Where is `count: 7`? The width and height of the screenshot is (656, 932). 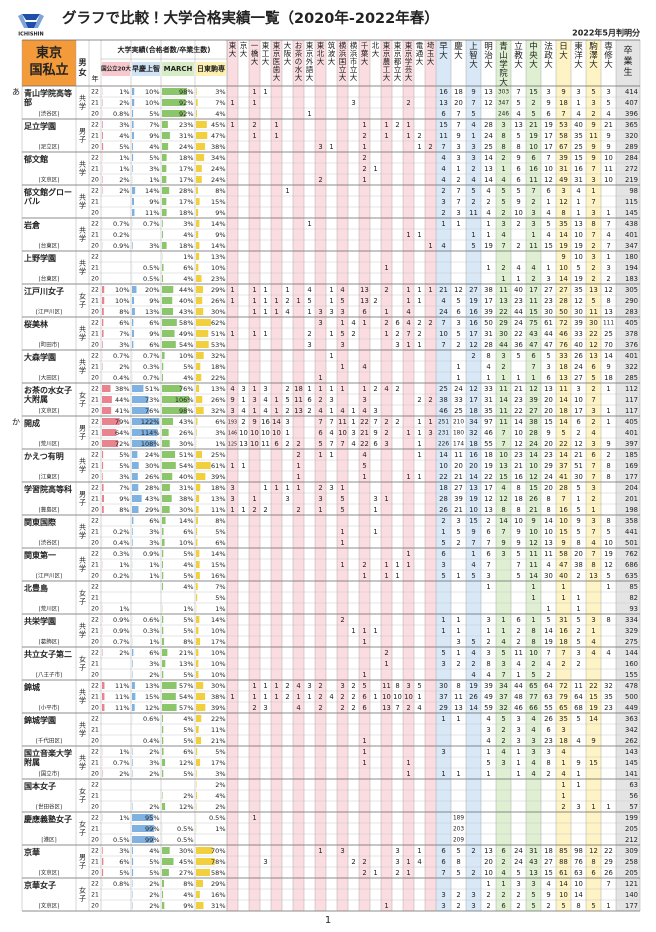 count: 7 is located at coordinates (458, 191).